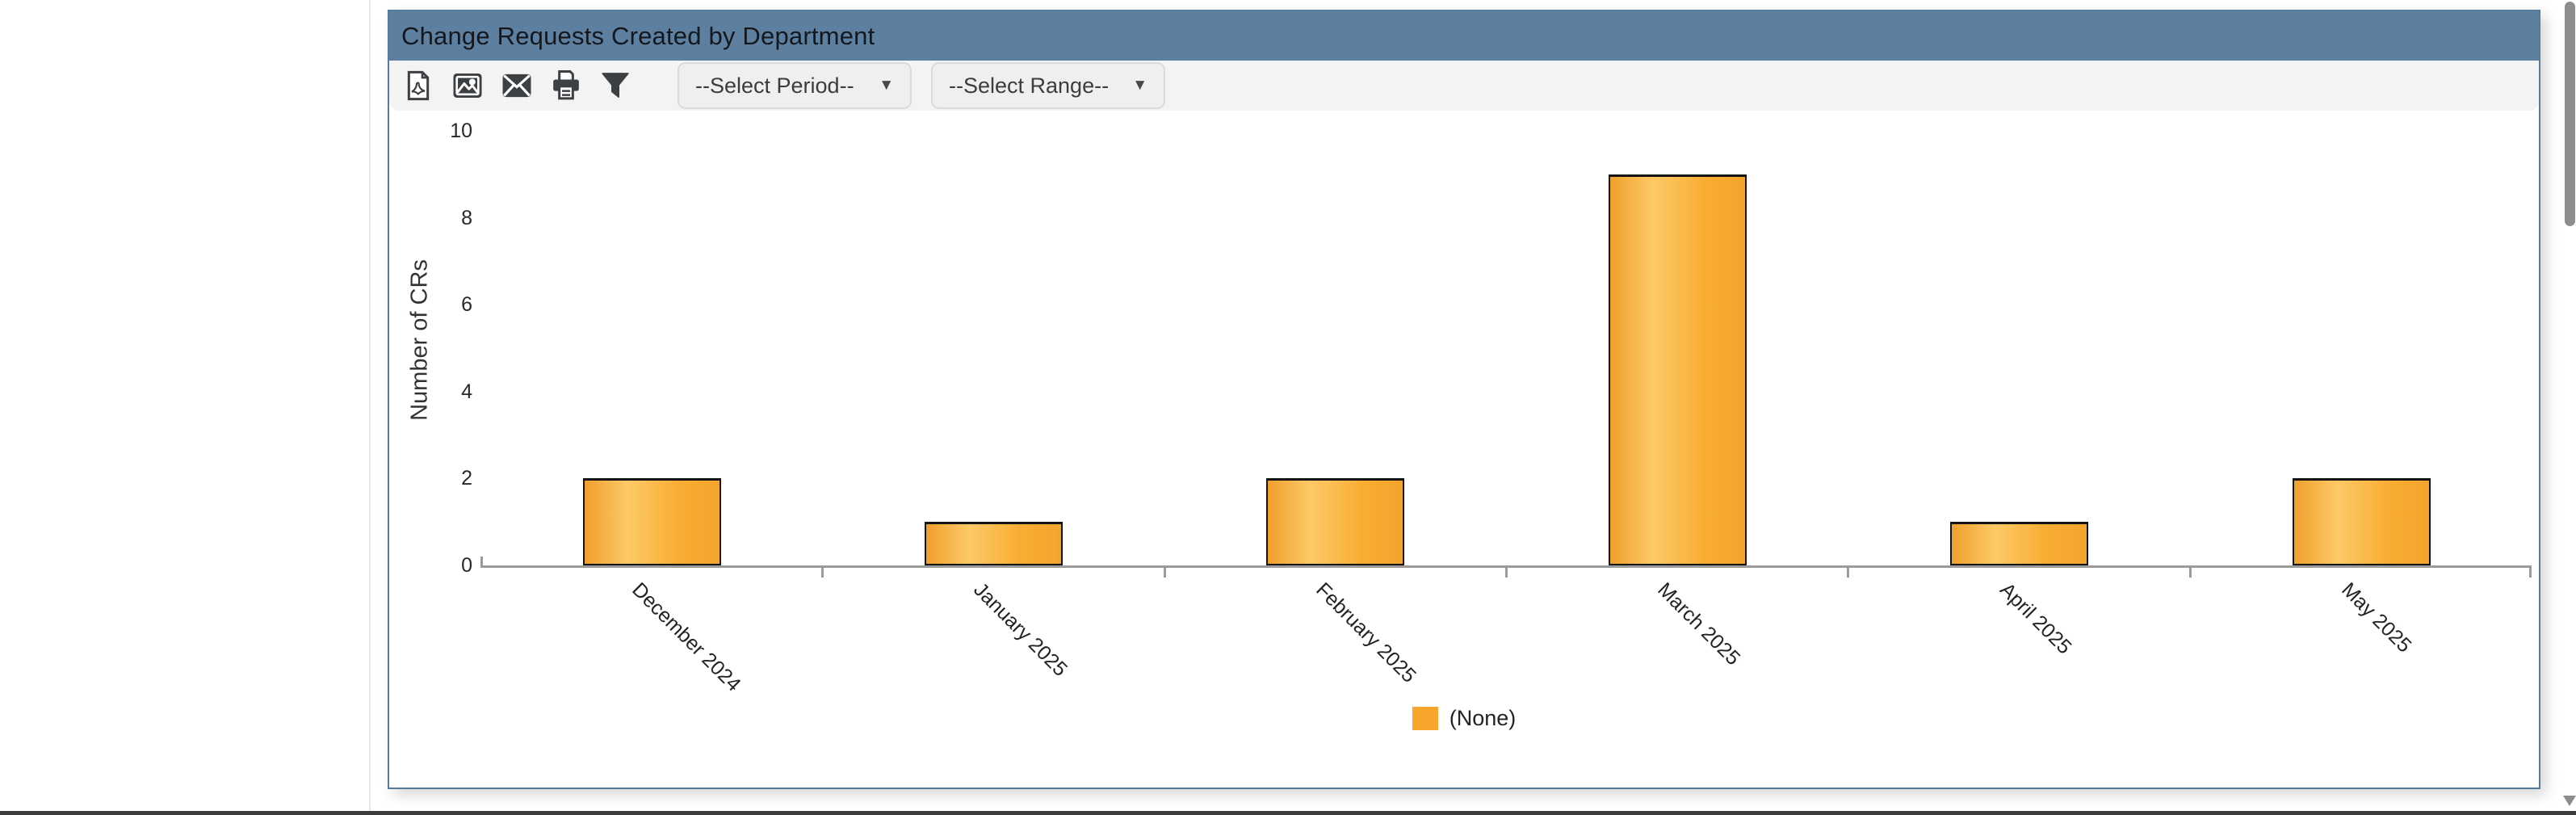  I want to click on y-tick-label: 10, so click(461, 131).